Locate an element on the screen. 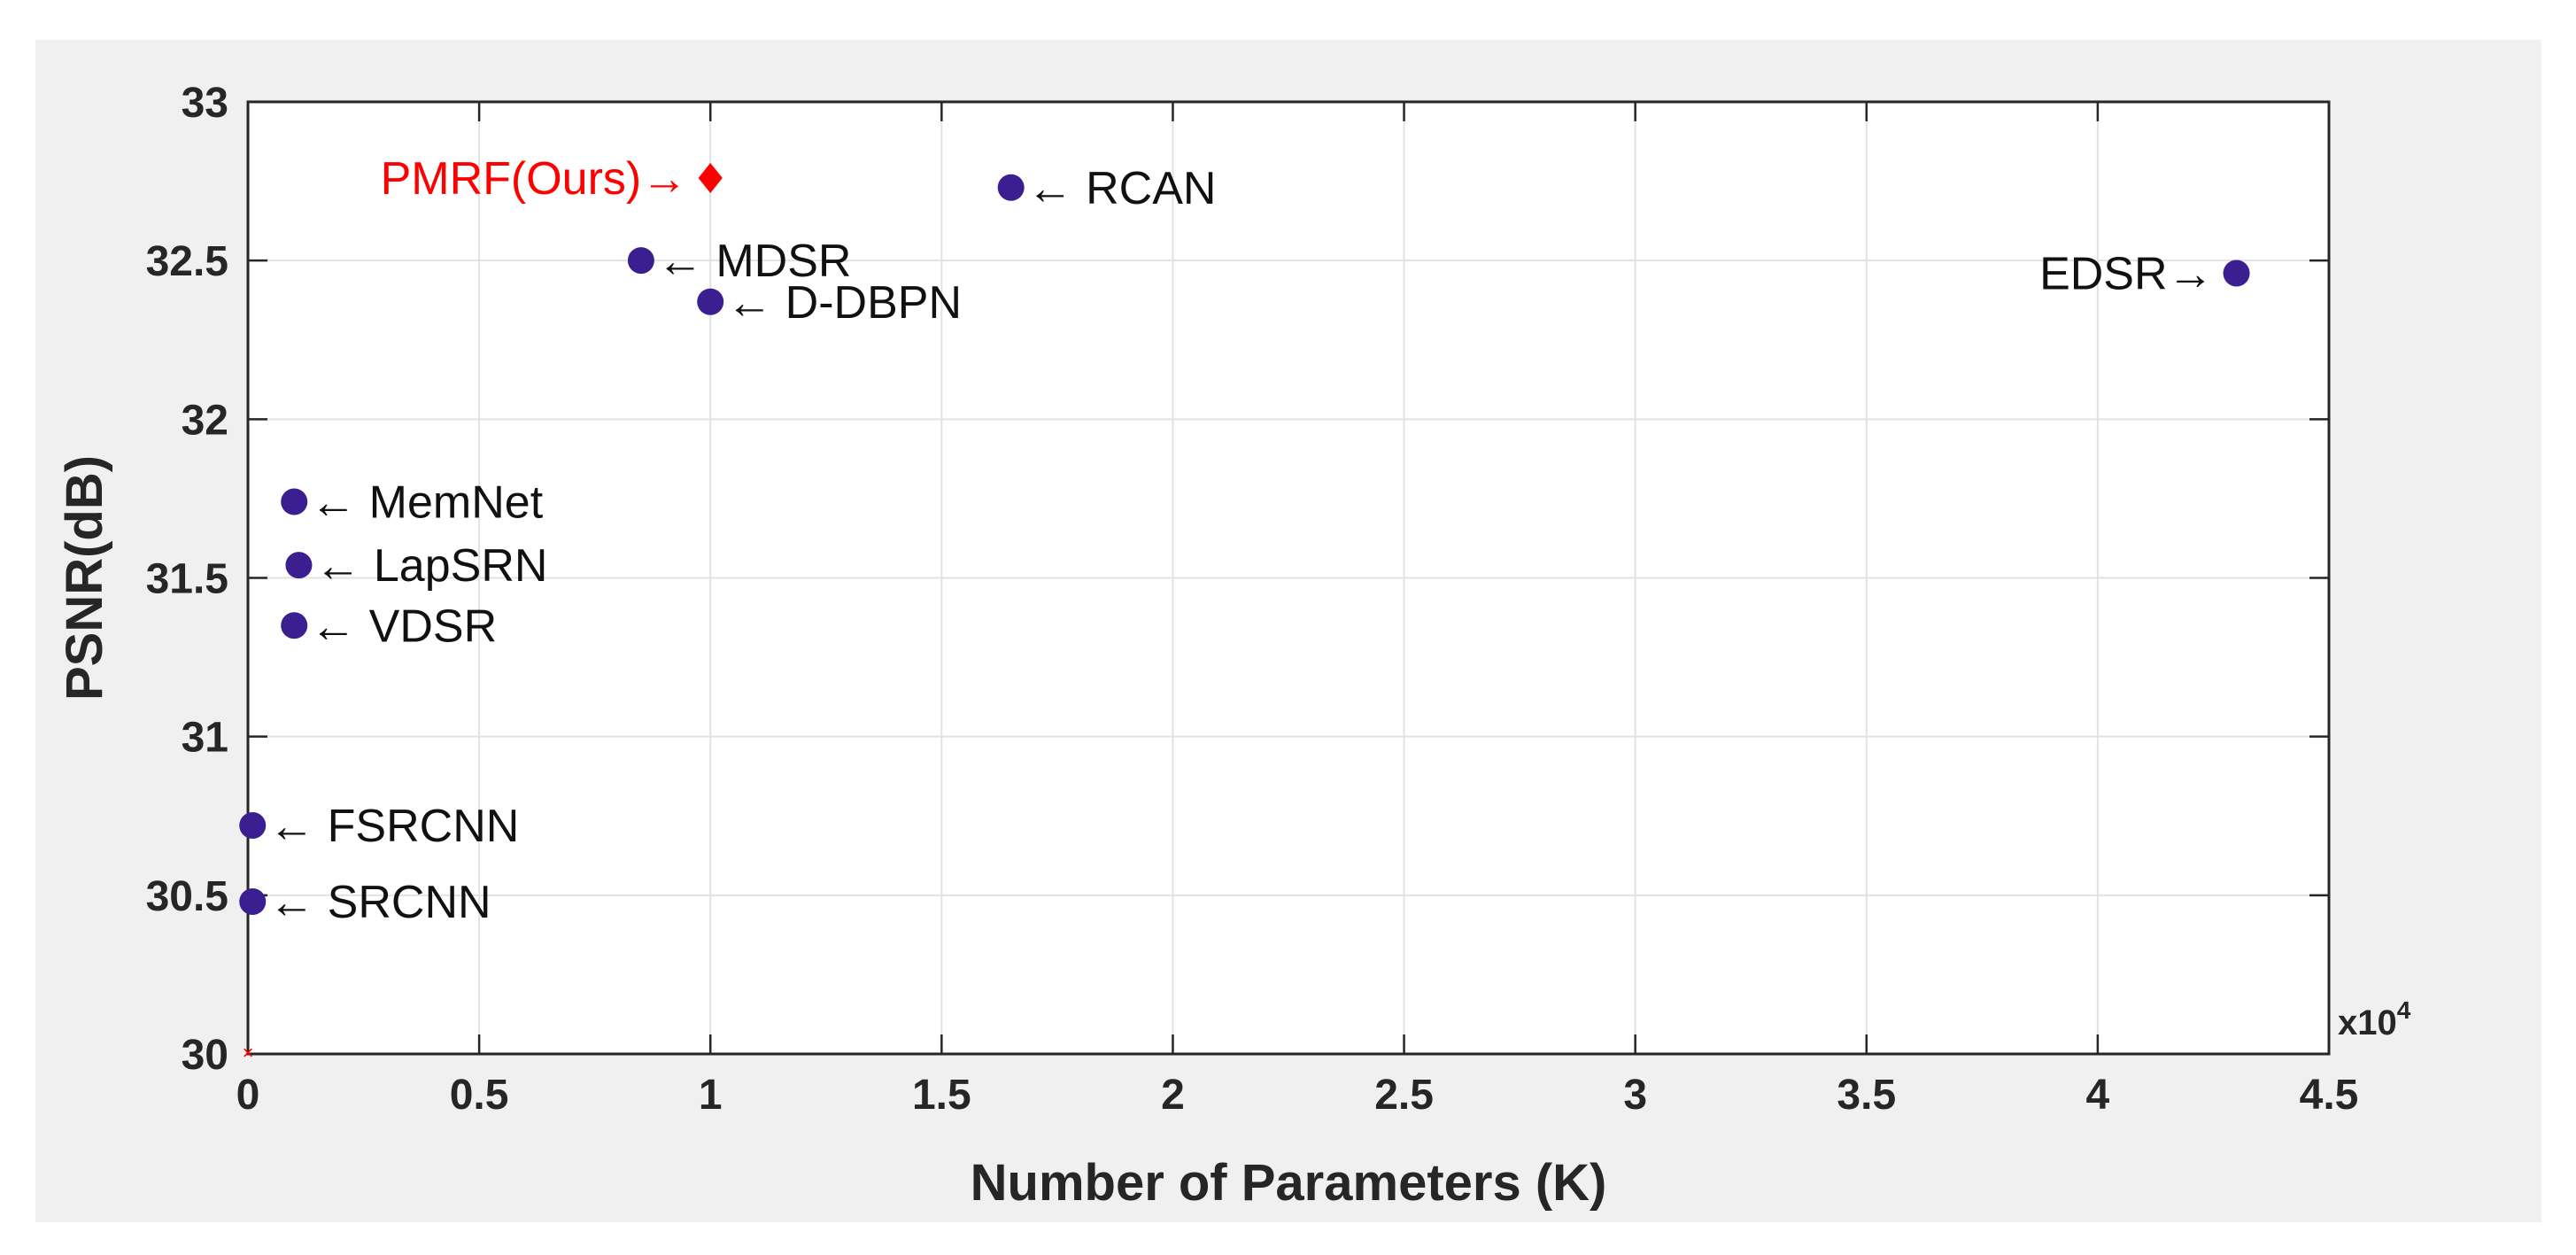  data-label-rcan: ← RCAN is located at coordinates (1122, 188).